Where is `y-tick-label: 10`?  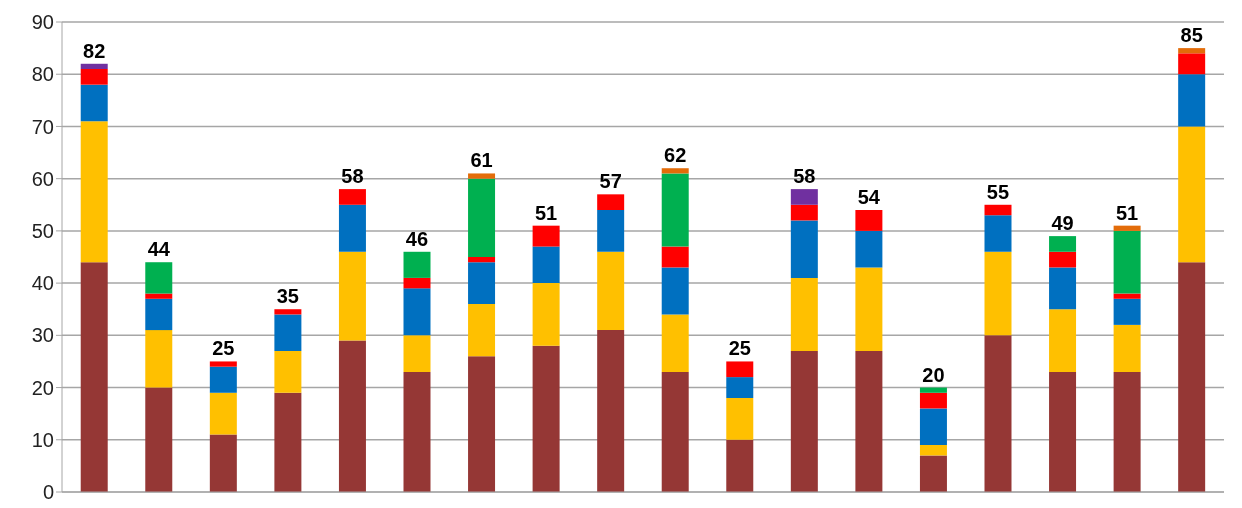
y-tick-label: 10 is located at coordinates (42, 439).